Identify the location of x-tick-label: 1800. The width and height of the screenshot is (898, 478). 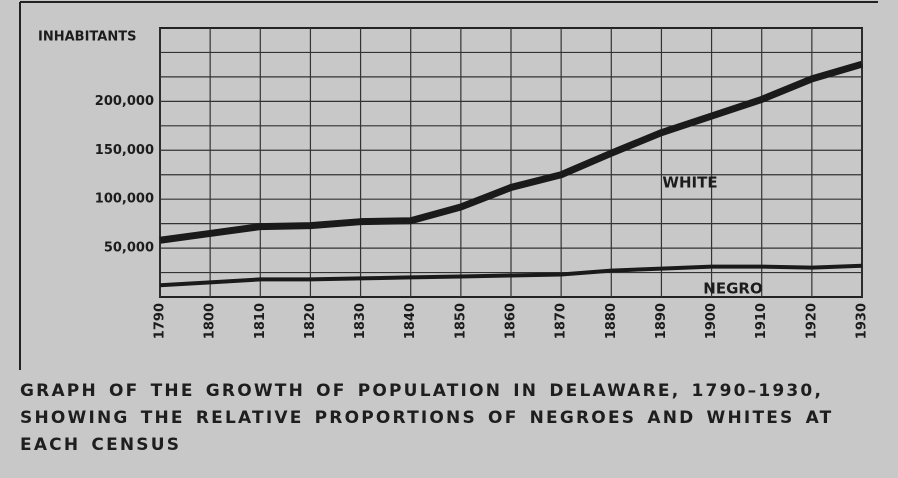
(210, 321).